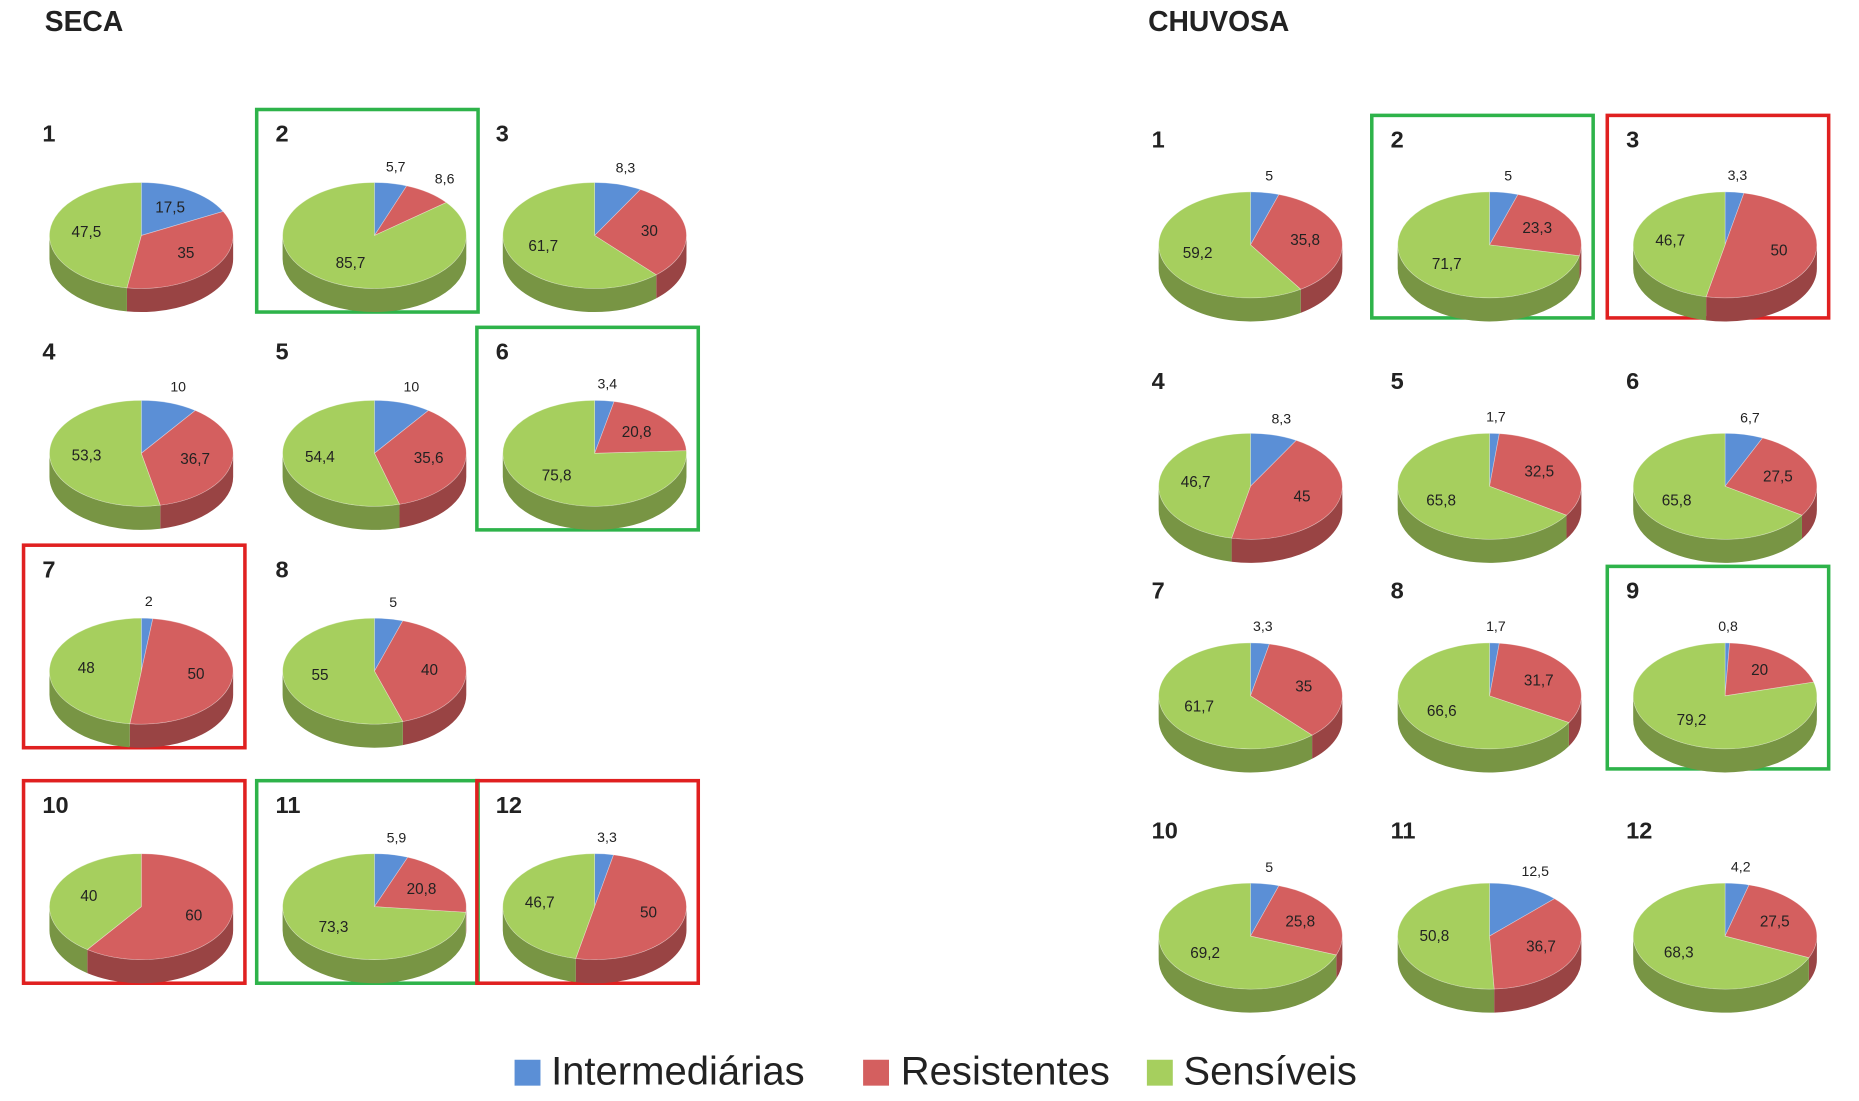  Describe the element at coordinates (429, 458) in the screenshot. I see `value-label: 35,6` at that location.